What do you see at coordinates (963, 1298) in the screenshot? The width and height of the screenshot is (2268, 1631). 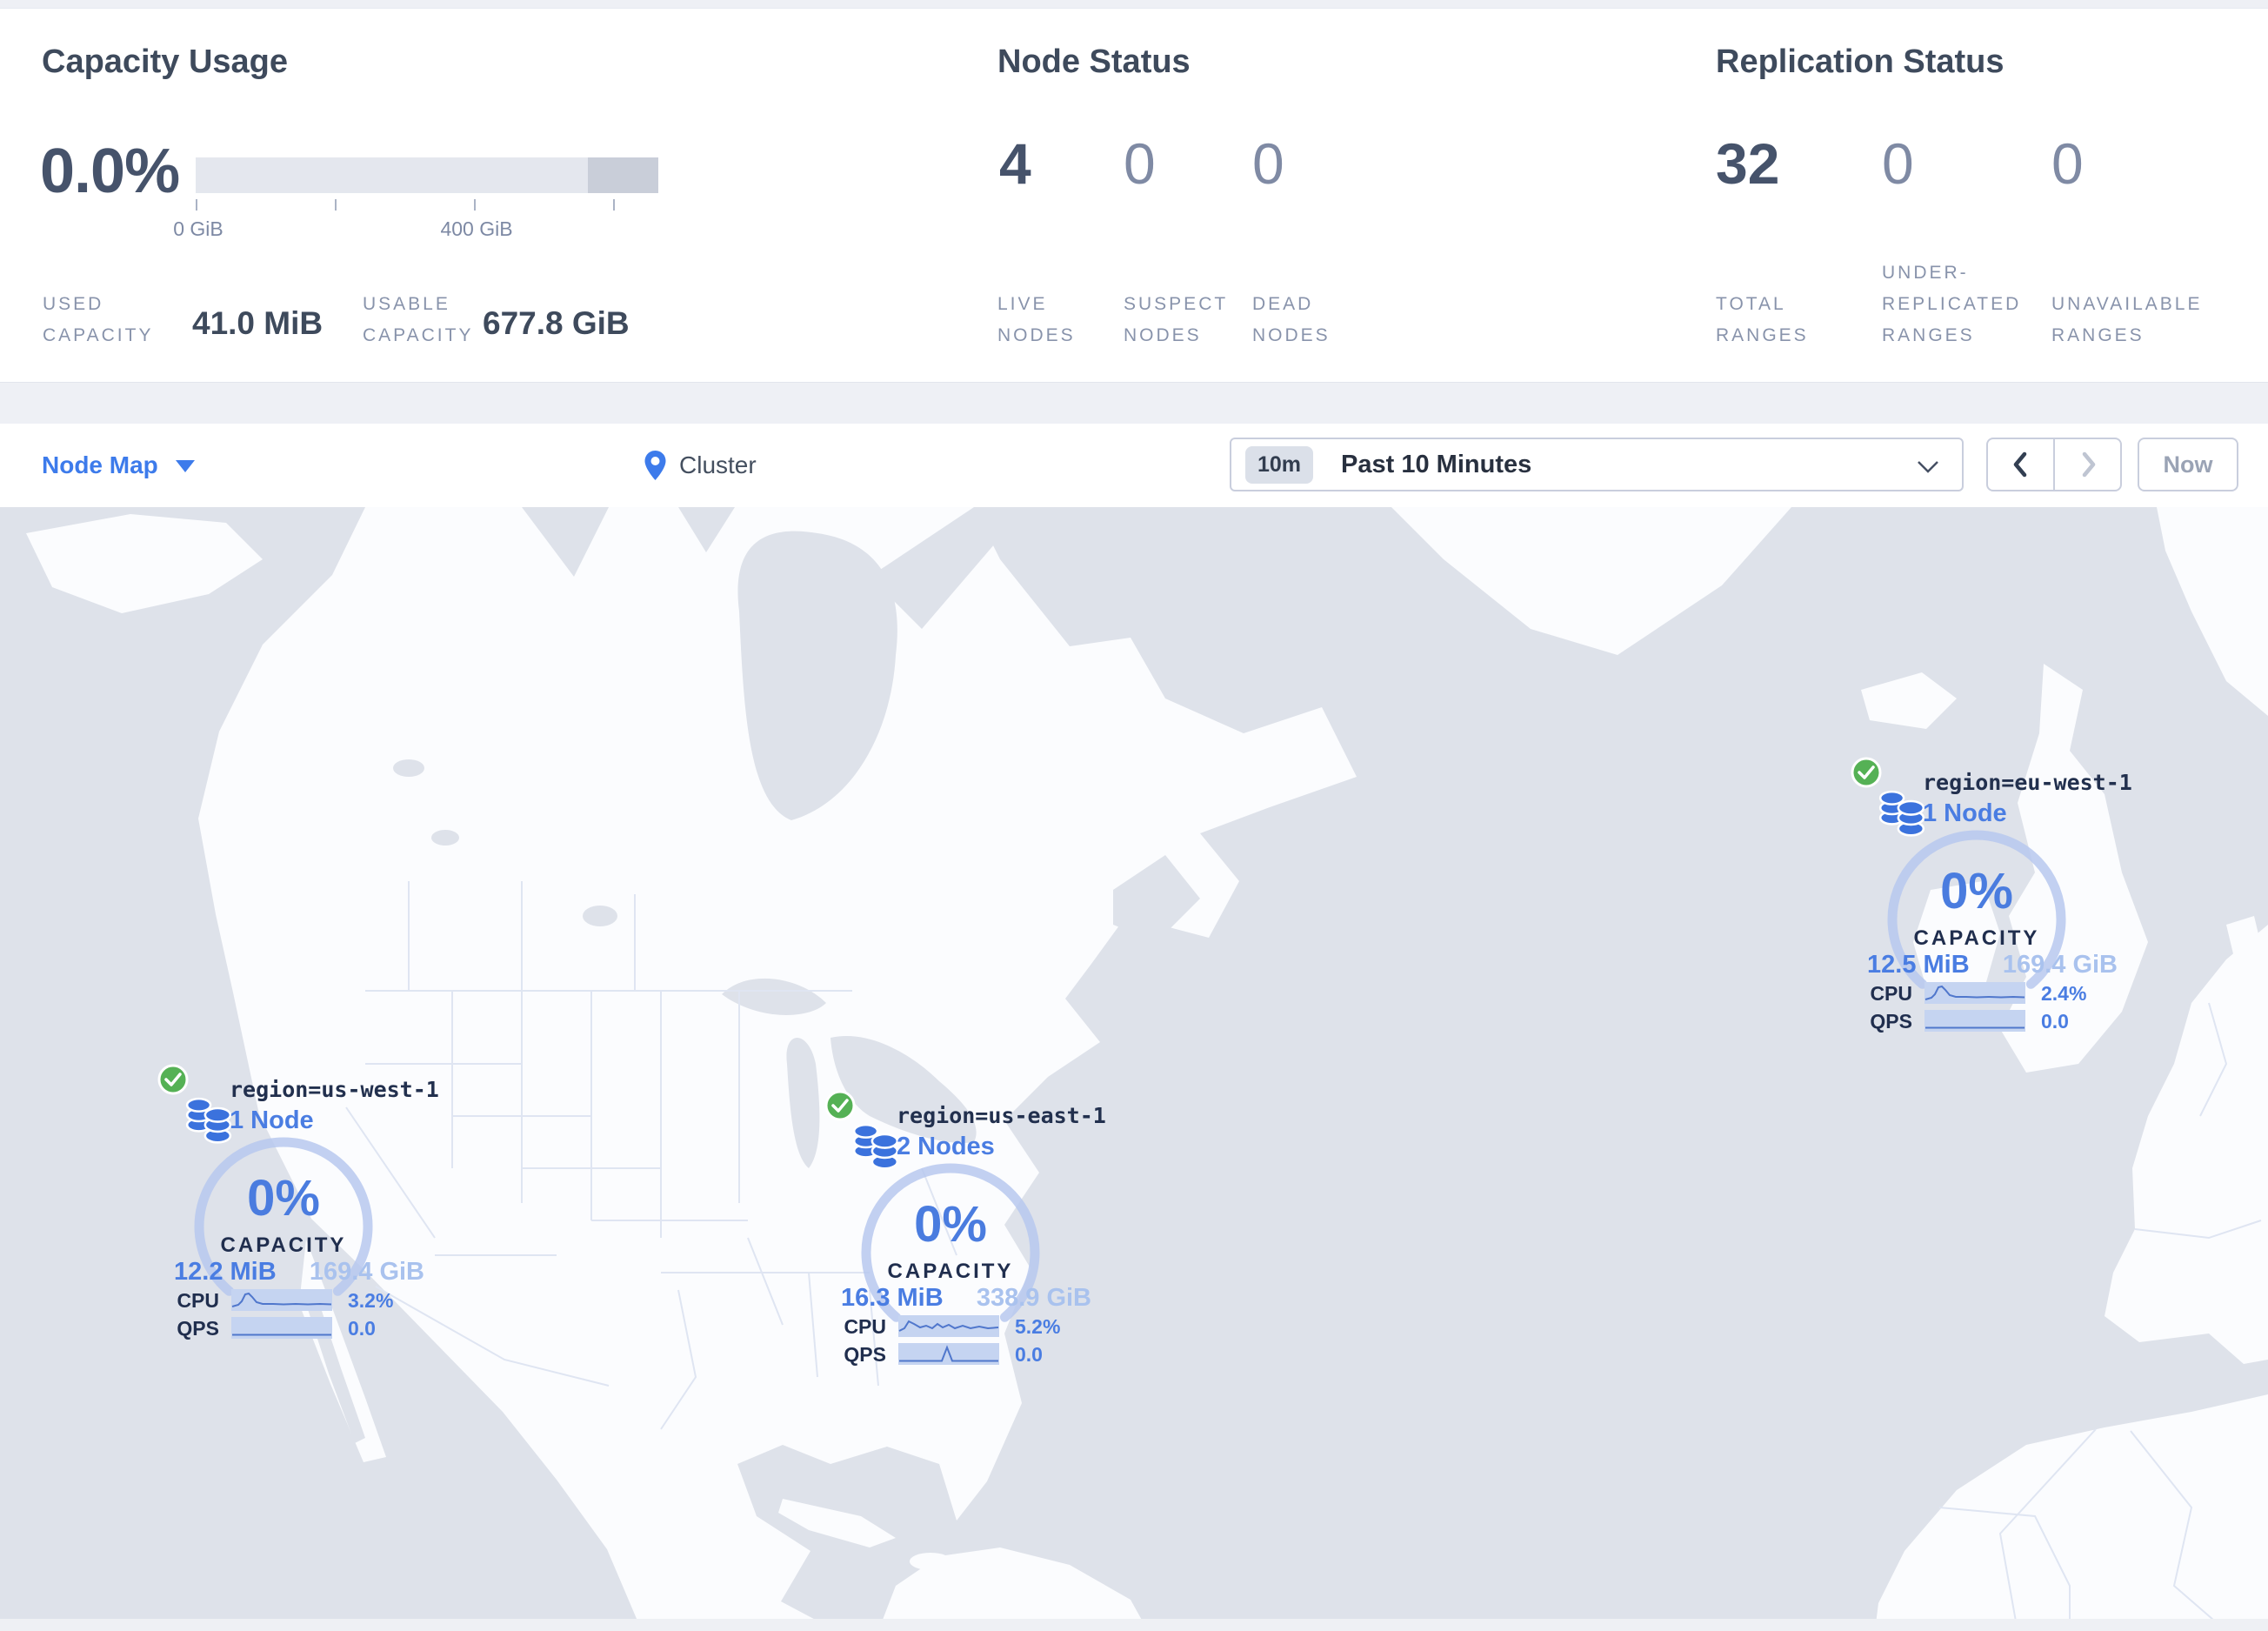 I see `capacity-values-row: 16.3 MiB 338.9 GiB` at bounding box center [963, 1298].